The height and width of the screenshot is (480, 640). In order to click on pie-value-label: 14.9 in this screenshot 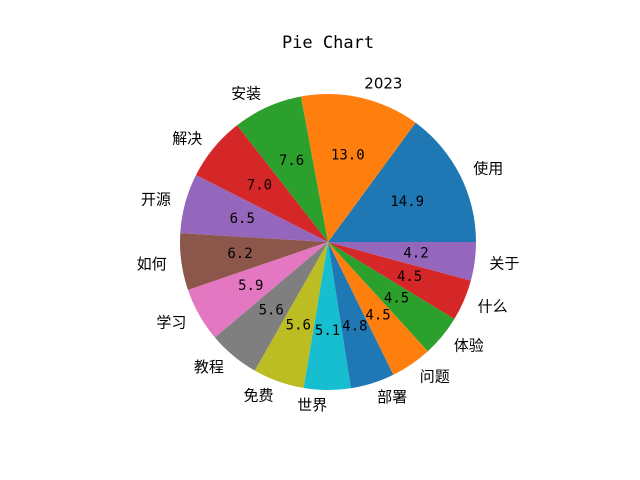, I will do `click(407, 202)`.